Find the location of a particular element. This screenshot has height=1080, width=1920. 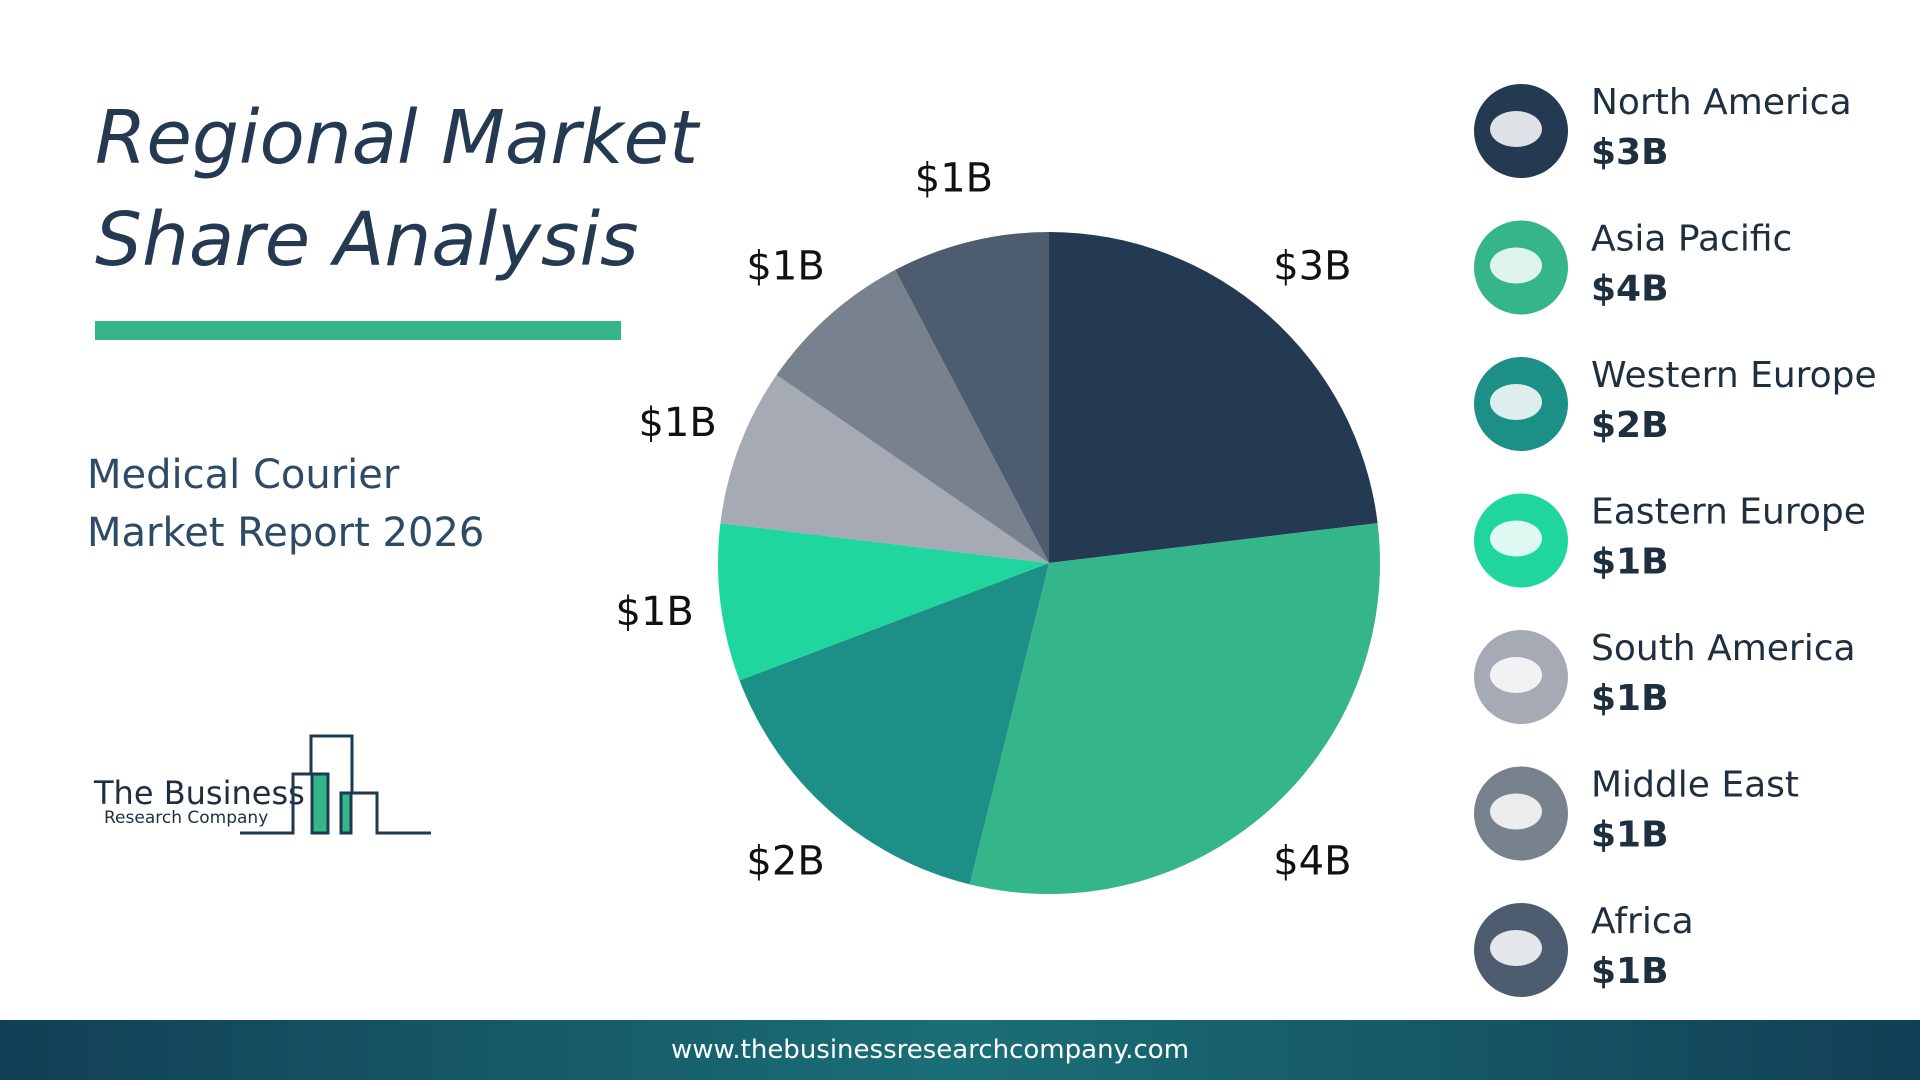

legend-name: Eastern Europe is located at coordinates (1728, 512).